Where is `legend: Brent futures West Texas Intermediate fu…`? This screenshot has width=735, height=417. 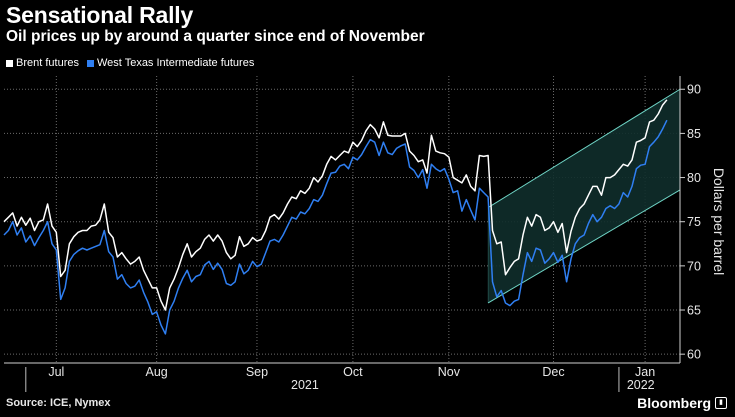 legend: Brent futures West Texas Intermediate fu… is located at coordinates (134, 63).